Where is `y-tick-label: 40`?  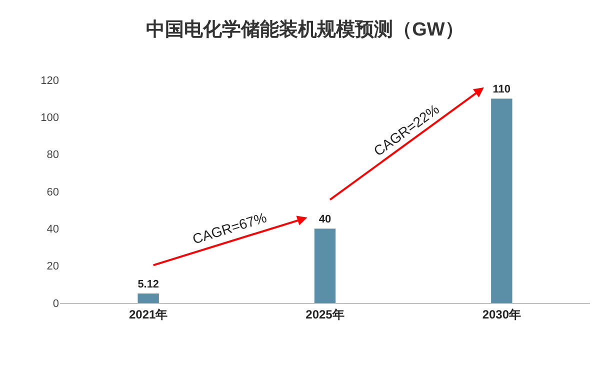 y-tick-label: 40 is located at coordinates (52, 230).